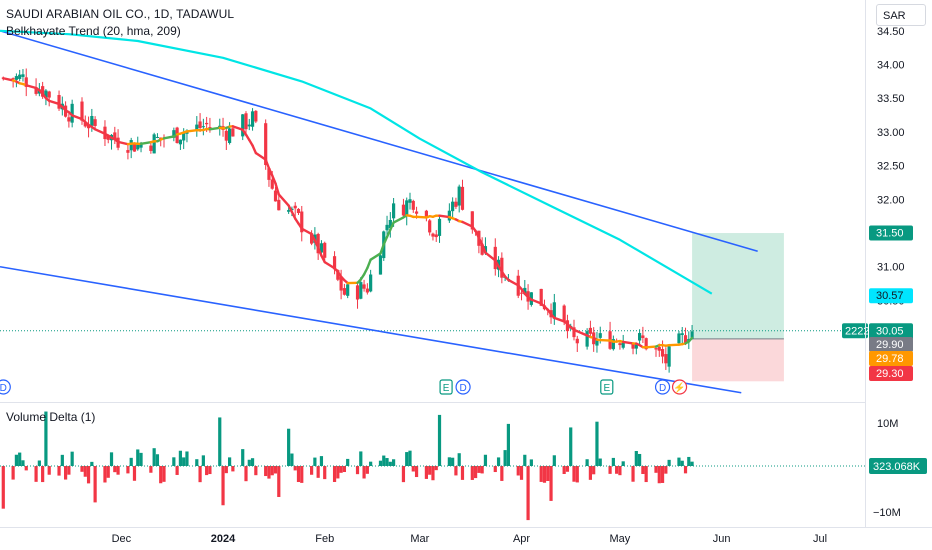 The height and width of the screenshot is (550, 932). I want to click on split-marker, so click(679, 387).